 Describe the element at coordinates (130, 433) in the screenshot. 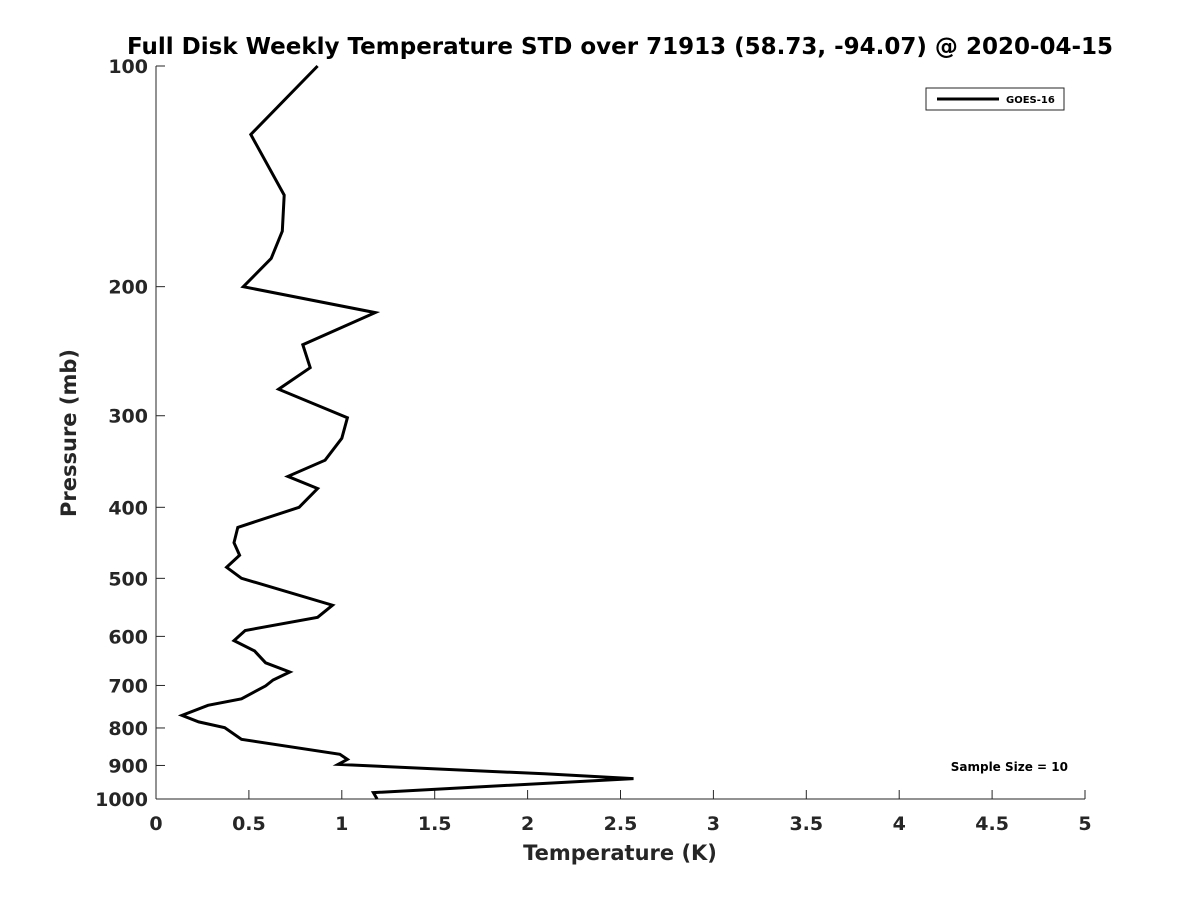

I see `y-axis-ticks: 100 200 300 400 500 600 700 800 900 1000` at that location.